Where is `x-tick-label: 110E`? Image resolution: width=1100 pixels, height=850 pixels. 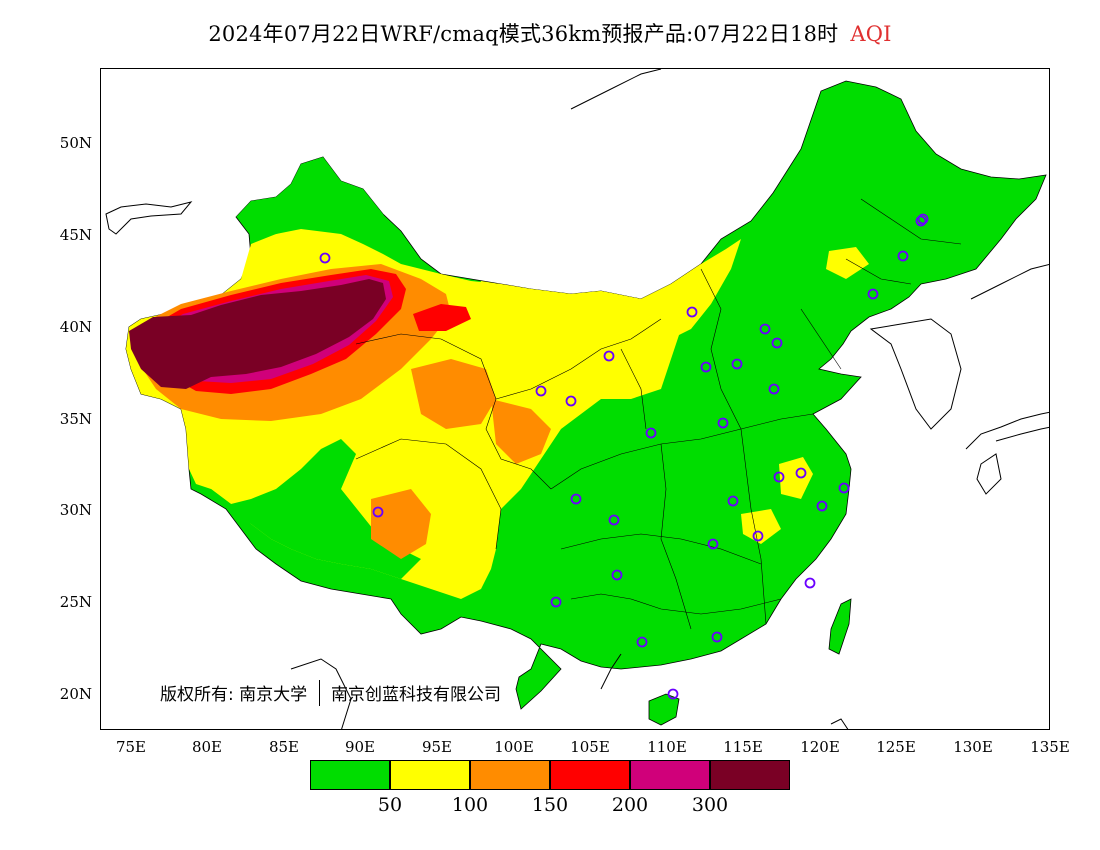
x-tick-label: 110E is located at coordinates (667, 747).